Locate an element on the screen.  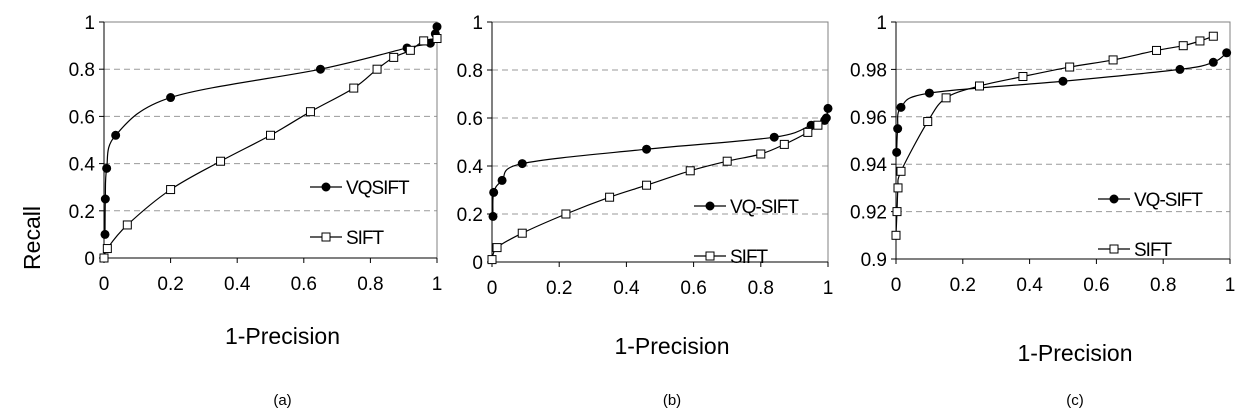
y-tick-label: 0.6 is located at coordinates (82, 117).